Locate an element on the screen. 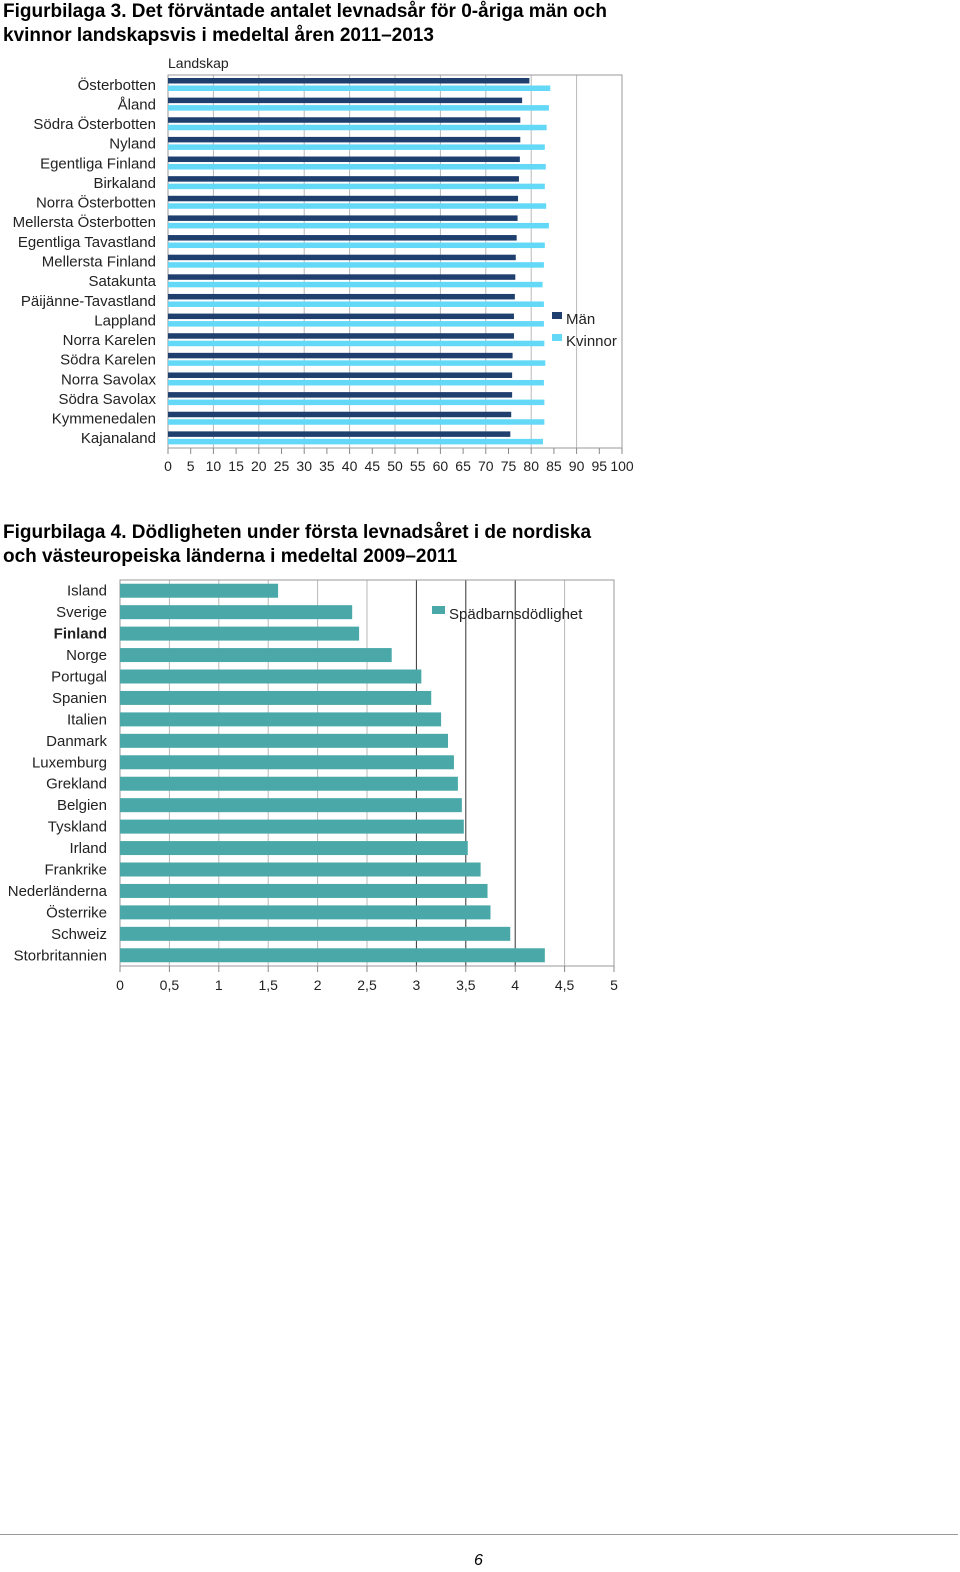  x-tick-label: 80 is located at coordinates (531, 466).